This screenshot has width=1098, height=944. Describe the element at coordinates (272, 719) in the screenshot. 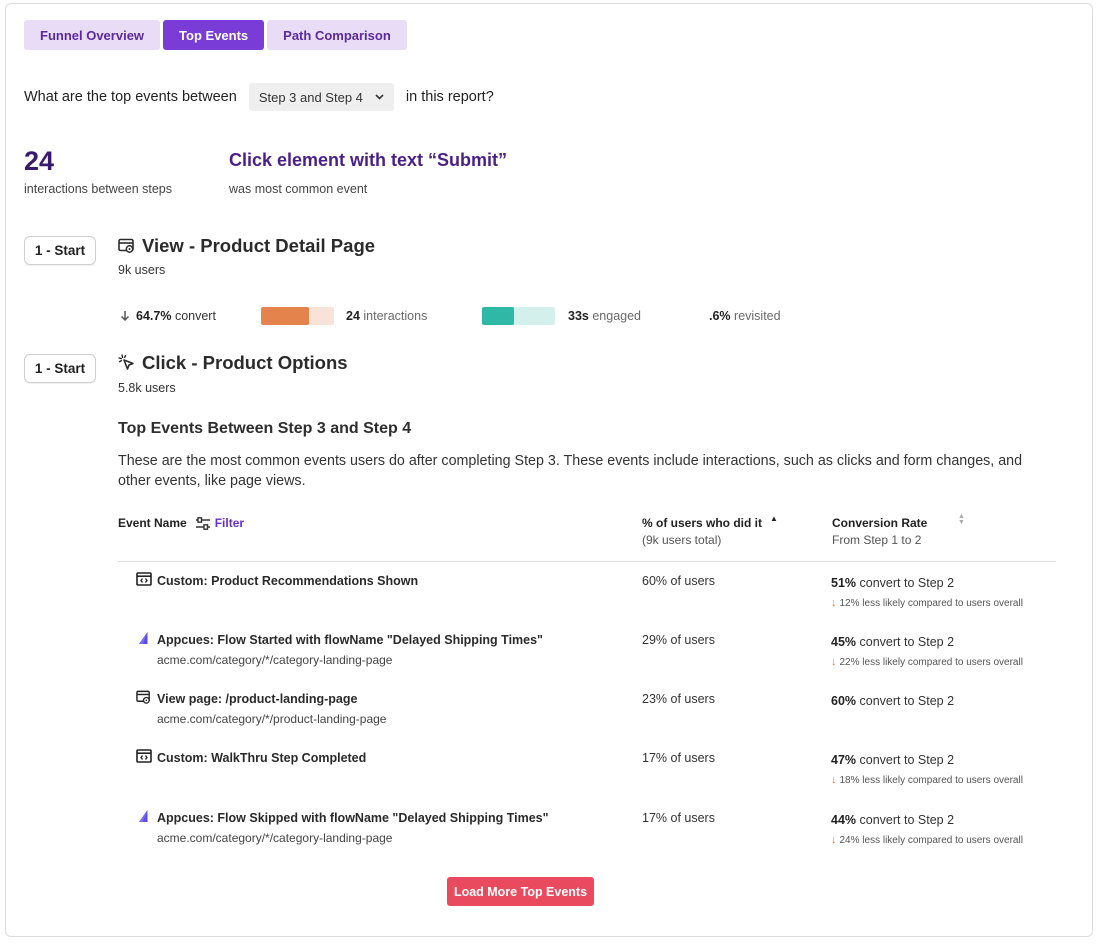

I see `event-url: acme.com/category/*/product-landing-page` at that location.